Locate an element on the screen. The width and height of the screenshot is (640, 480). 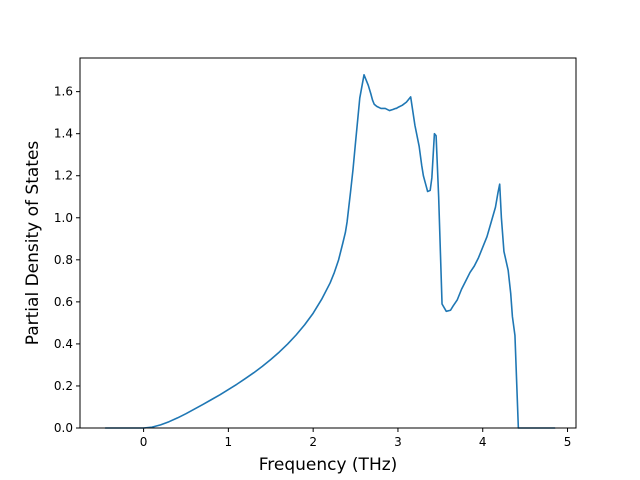
y-axis-ticks: 0.0 0.2 0.4 0.6 0.8 1.0 1.2 1.4 1.6 is located at coordinates (67, 260).